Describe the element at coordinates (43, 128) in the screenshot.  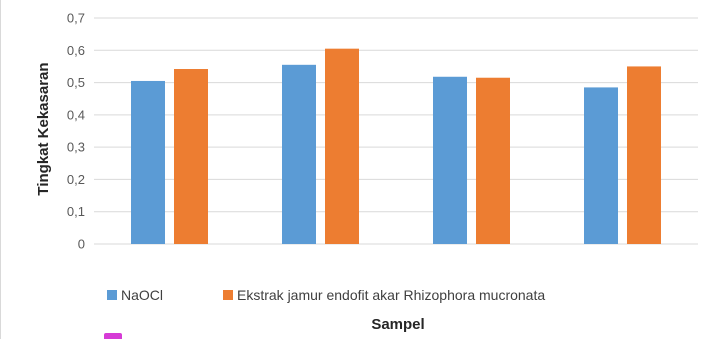
I see `y-axis-title: Tingkat Kekasaran` at that location.